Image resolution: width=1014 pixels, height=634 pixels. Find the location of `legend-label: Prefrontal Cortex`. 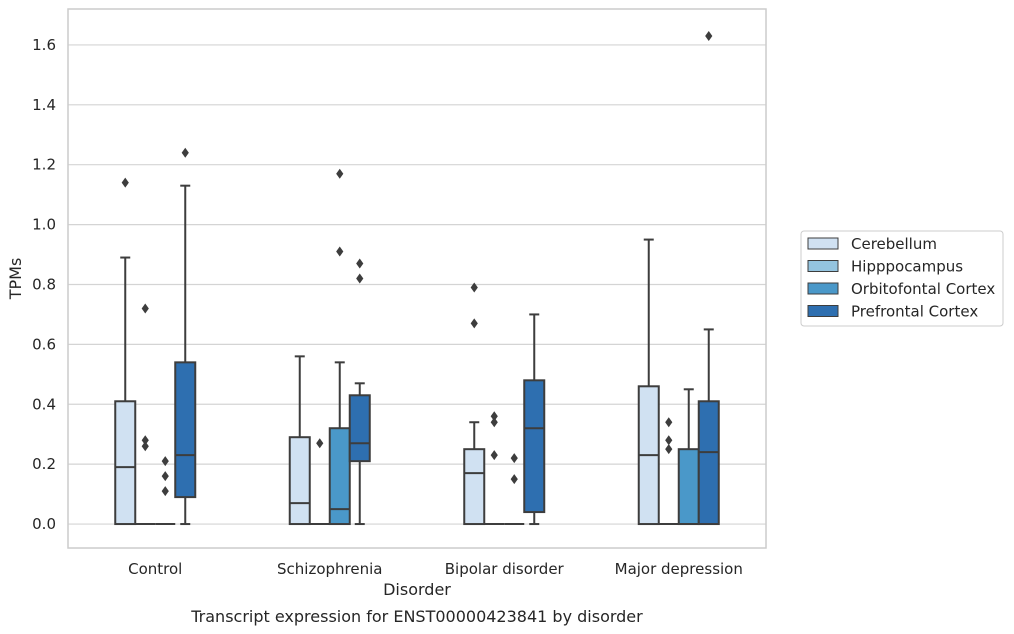

legend-label: Prefrontal Cortex is located at coordinates (914, 312).